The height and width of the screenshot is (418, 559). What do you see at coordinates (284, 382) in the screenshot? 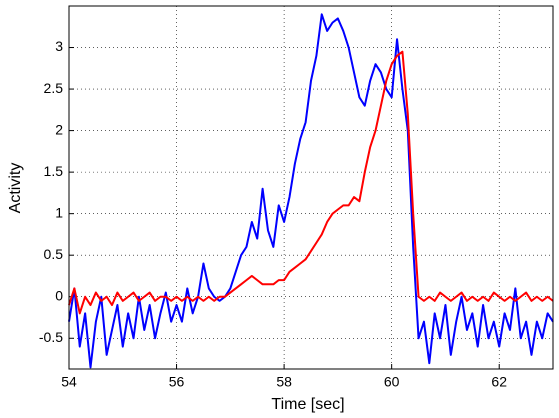
I see `x-tick-label: 58` at bounding box center [284, 382].